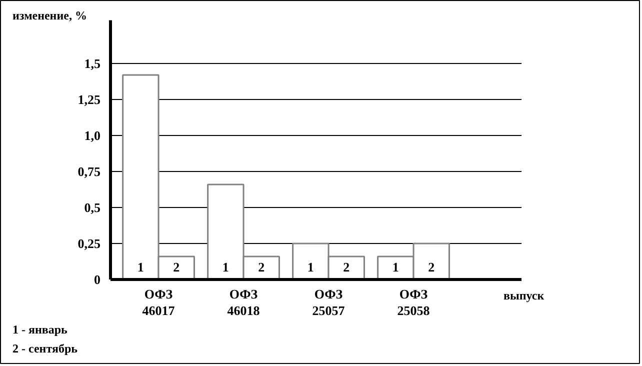  Describe the element at coordinates (243, 302) in the screenshot. I see `x-tick-label: ОФЗ 46018` at that location.